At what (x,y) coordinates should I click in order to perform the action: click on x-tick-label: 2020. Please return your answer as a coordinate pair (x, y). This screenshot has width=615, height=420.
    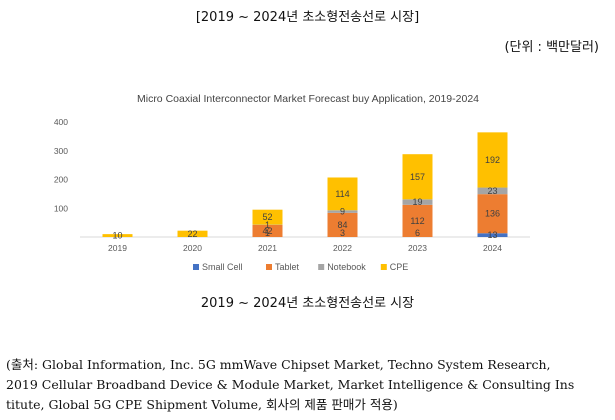
    Looking at the image, I should click on (192, 248).